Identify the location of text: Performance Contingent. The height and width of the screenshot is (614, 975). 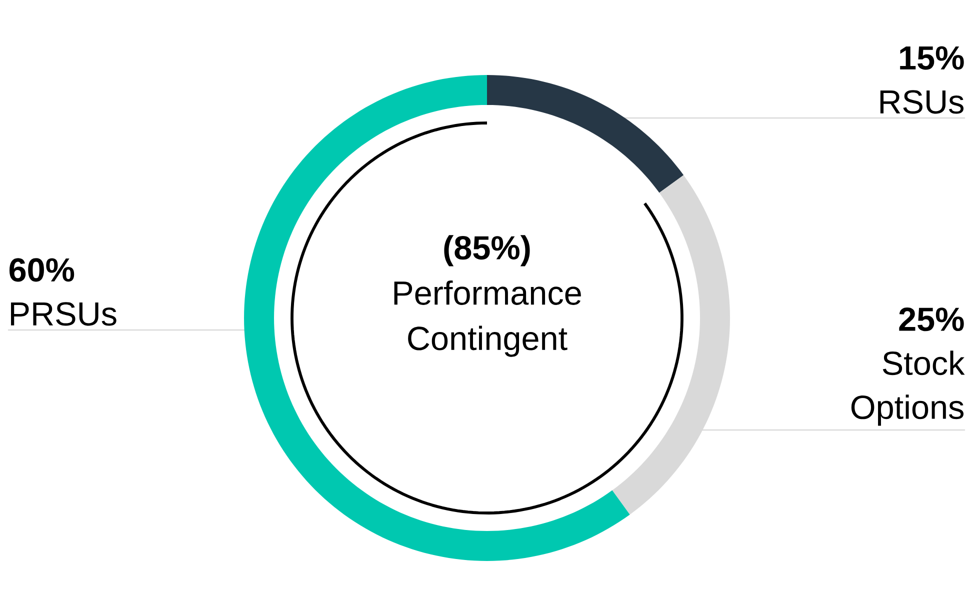
(487, 318).